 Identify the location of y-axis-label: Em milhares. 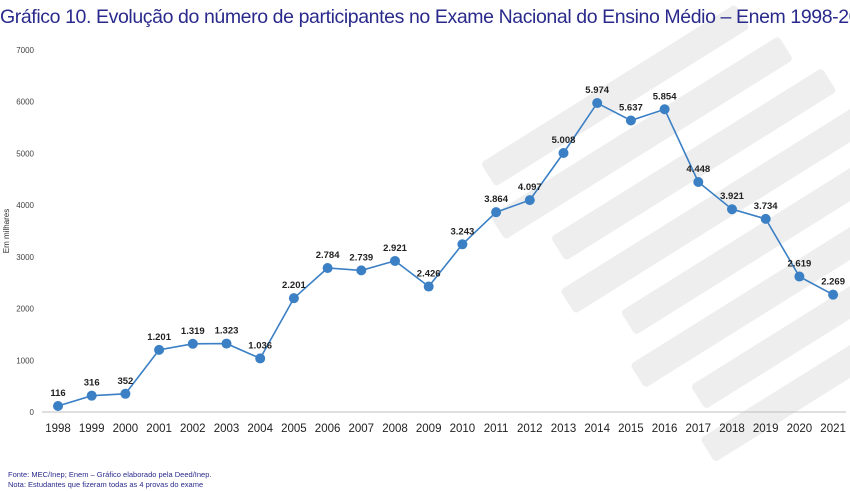
(6, 231).